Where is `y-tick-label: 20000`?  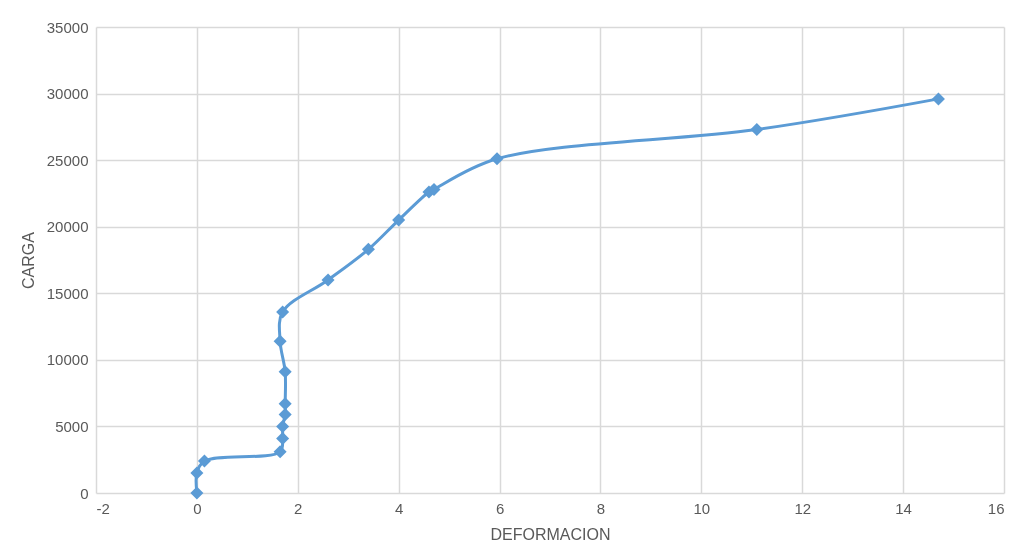
y-tick-label: 20000 is located at coordinates (67, 227).